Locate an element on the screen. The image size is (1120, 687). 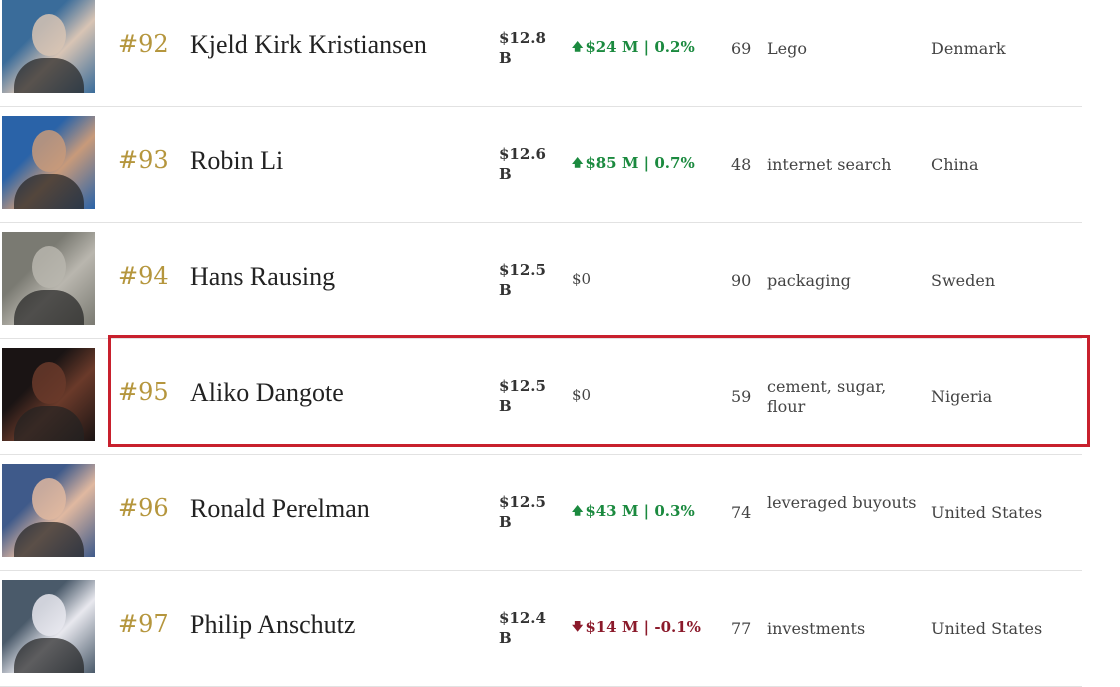
arrow-down-icon: 🡇 is located at coordinates (578, 626).